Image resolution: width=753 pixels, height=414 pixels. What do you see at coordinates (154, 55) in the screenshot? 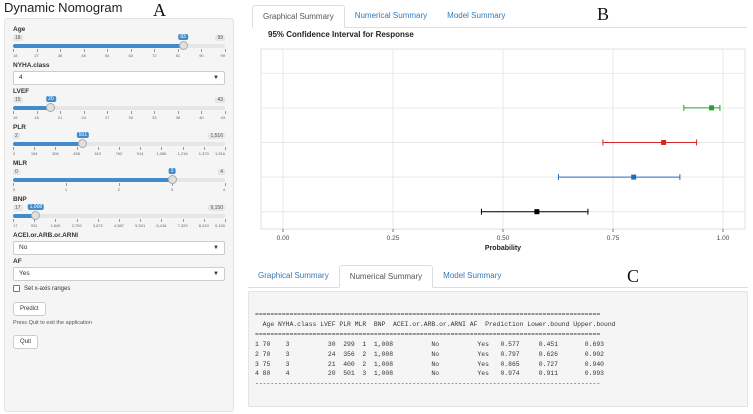
I see `slider-tick-label: 72` at bounding box center [154, 55].